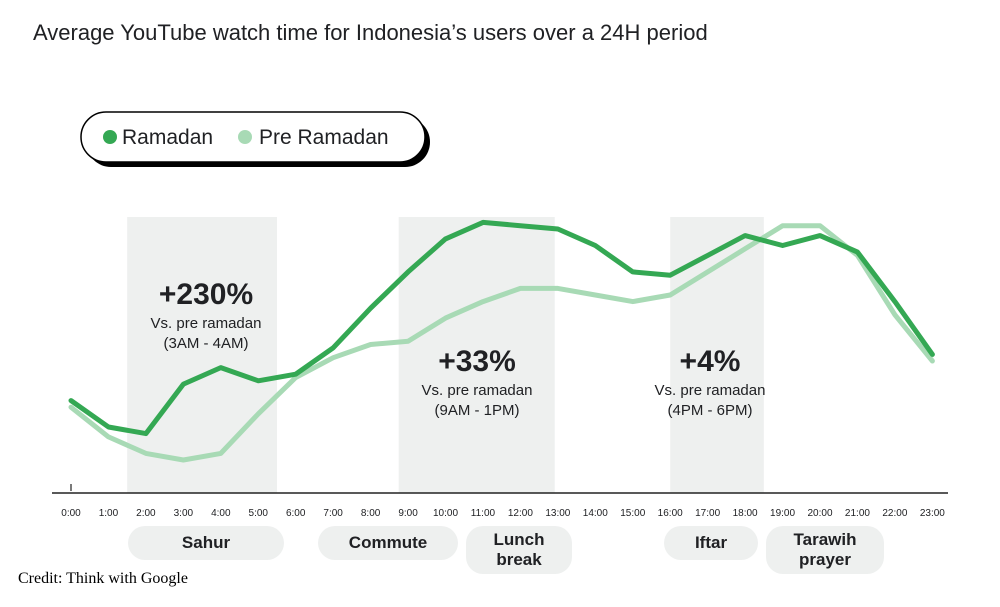  Describe the element at coordinates (109, 513) in the screenshot. I see `x-tick-label: 1:00` at that location.